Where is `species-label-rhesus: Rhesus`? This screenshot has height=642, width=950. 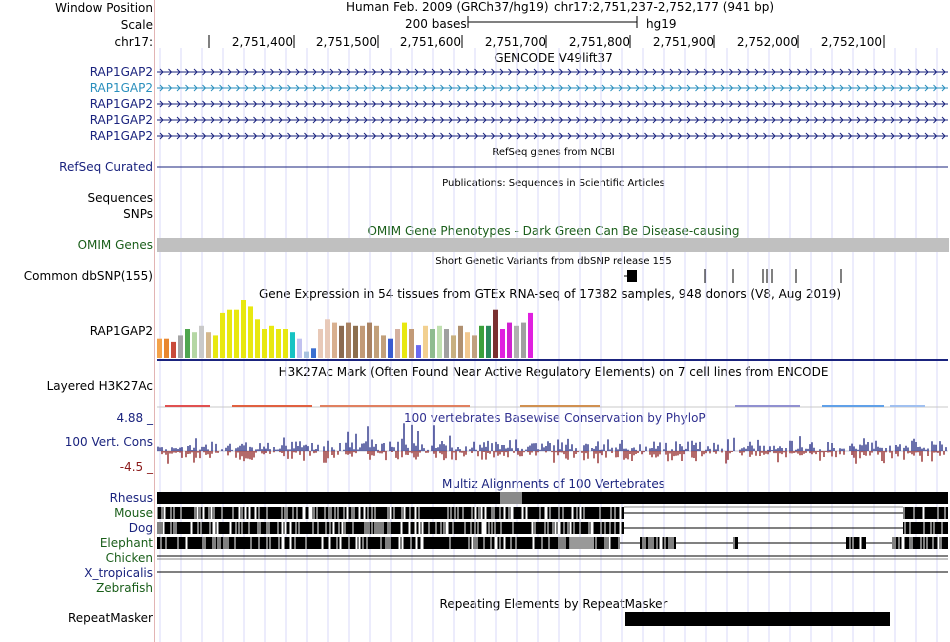 species-label-rhesus: Rhesus is located at coordinates (131, 498).